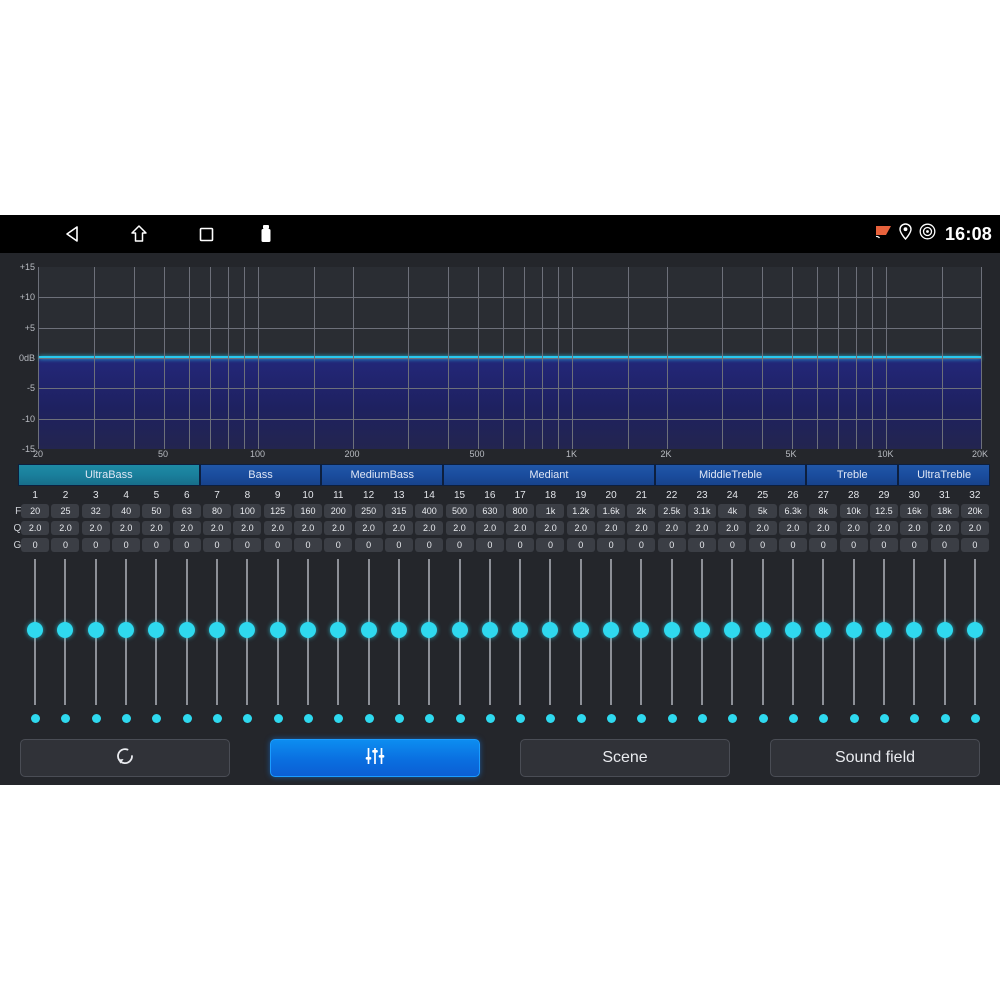 This screenshot has height=1000, width=1000. Describe the element at coordinates (95, 511) in the screenshot. I see `frequency-cell: 32` at that location.